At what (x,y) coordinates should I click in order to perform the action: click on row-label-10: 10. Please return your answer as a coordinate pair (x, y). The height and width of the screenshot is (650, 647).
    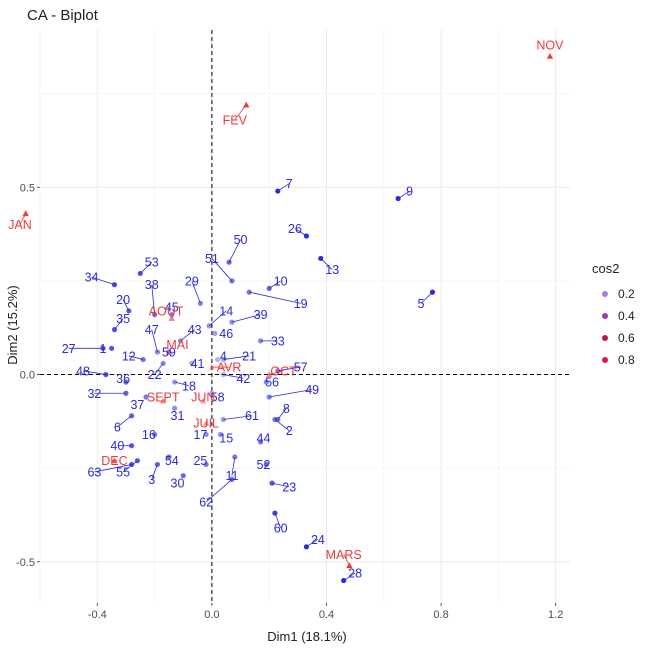
    Looking at the image, I should click on (281, 281).